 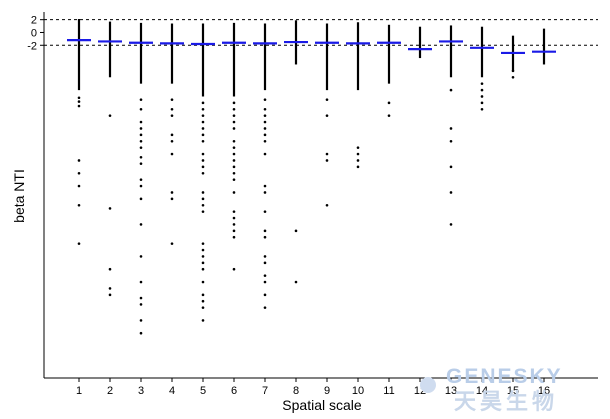 I want to click on x-tick-label: 4, so click(x=172, y=391).